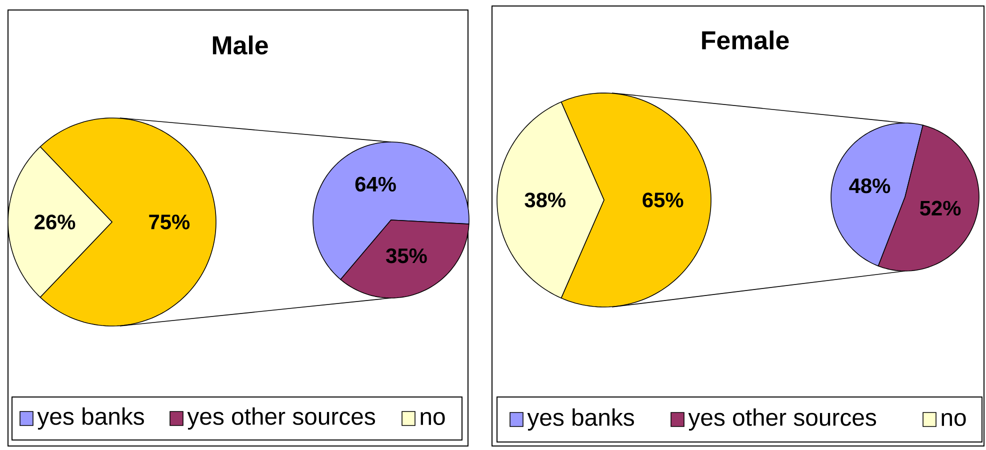 Image resolution: width=986 pixels, height=450 pixels. I want to click on chart-title: Female, so click(745, 40).